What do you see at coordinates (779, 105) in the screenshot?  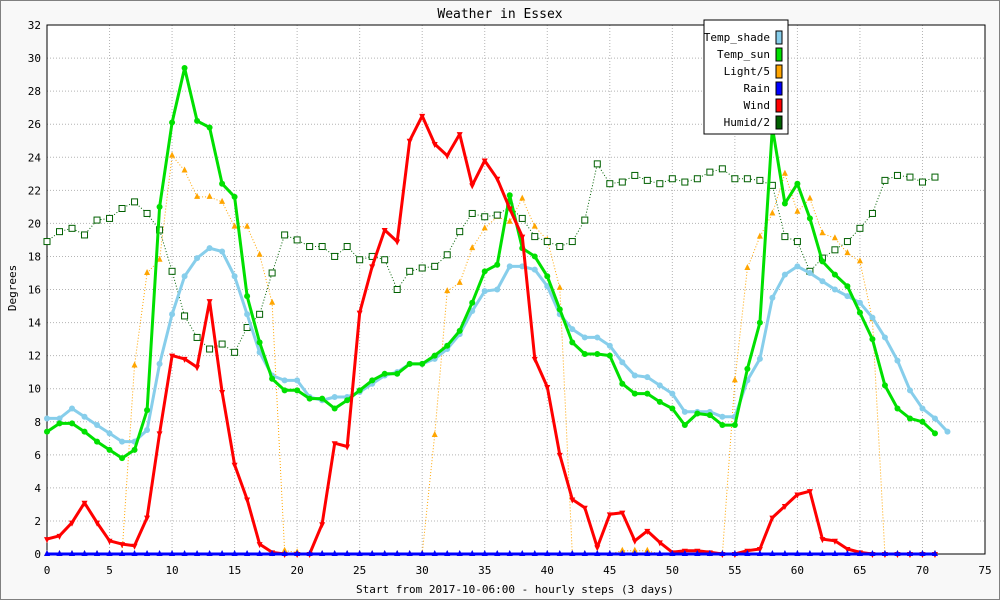 I see `legend-swatch-wind` at bounding box center [779, 105].